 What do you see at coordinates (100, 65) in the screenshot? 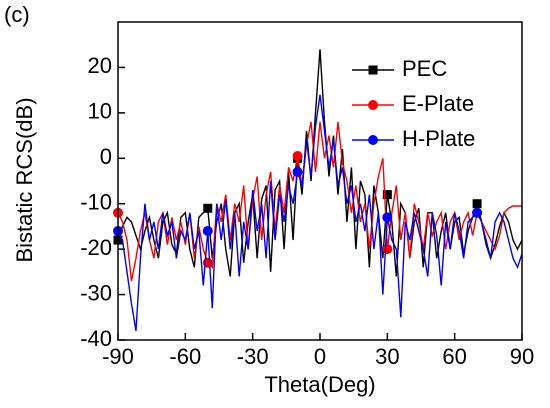
I see `y-tick-label: 20` at bounding box center [100, 65].